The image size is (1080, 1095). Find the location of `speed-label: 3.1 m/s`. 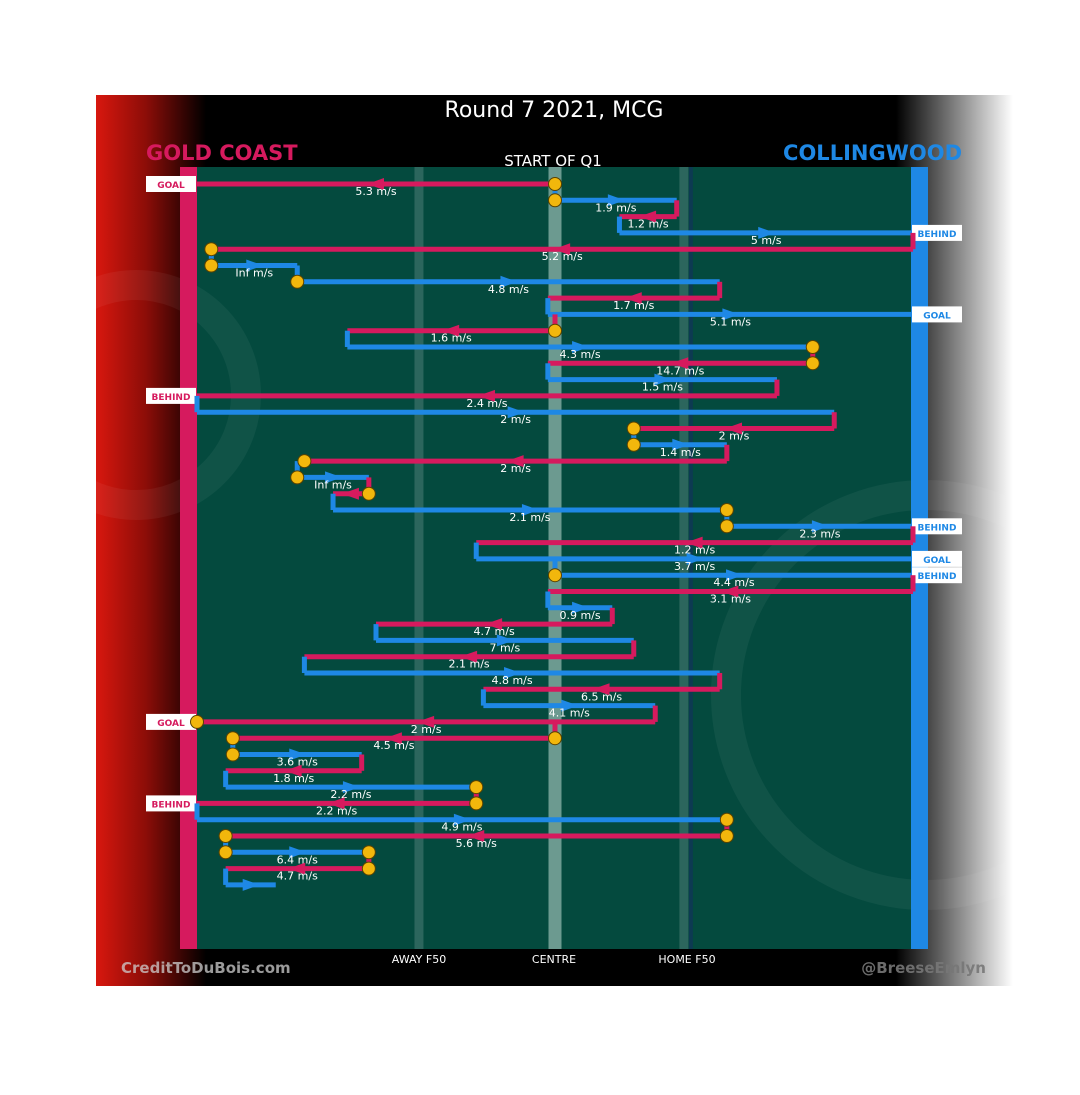

speed-label: 3.1 m/s is located at coordinates (730, 599).